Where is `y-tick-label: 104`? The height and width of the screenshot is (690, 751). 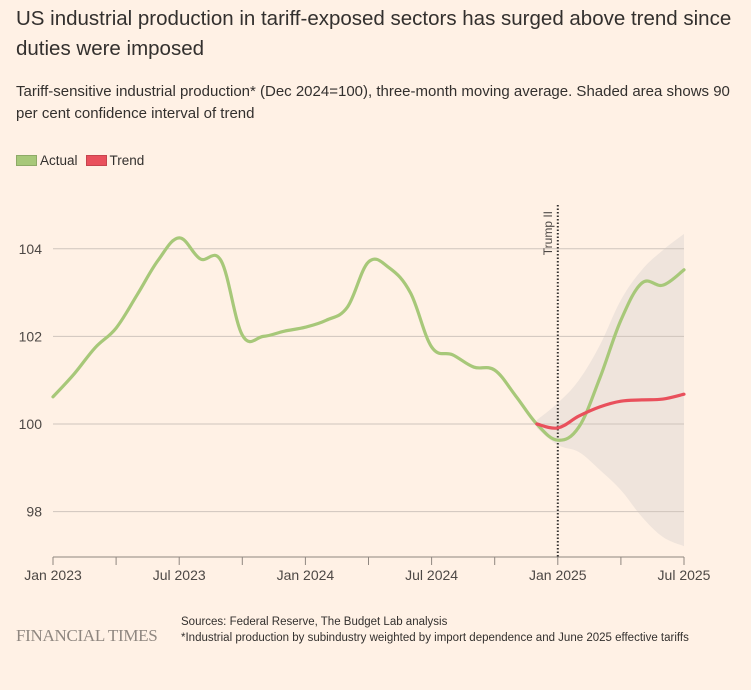
y-tick-label: 104 is located at coordinates (31, 249).